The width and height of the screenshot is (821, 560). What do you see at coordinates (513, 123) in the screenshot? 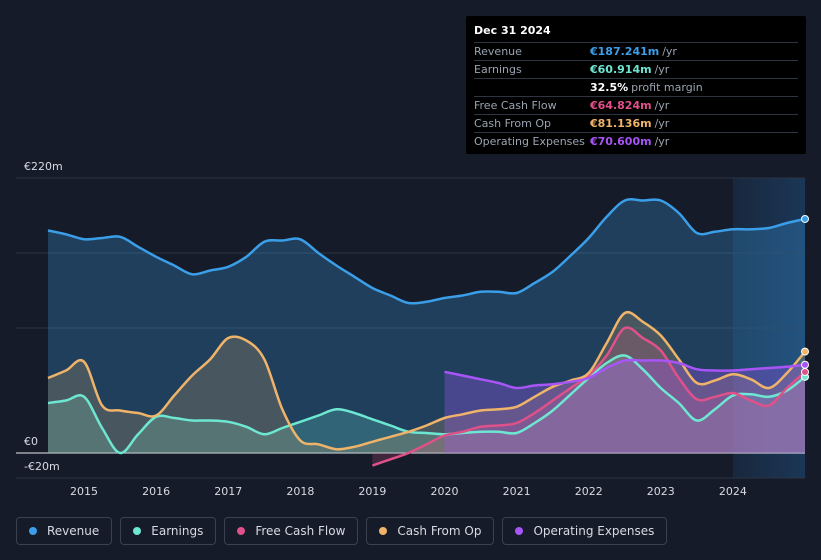
I see `tooltip-label: Cash From Op` at bounding box center [513, 123].